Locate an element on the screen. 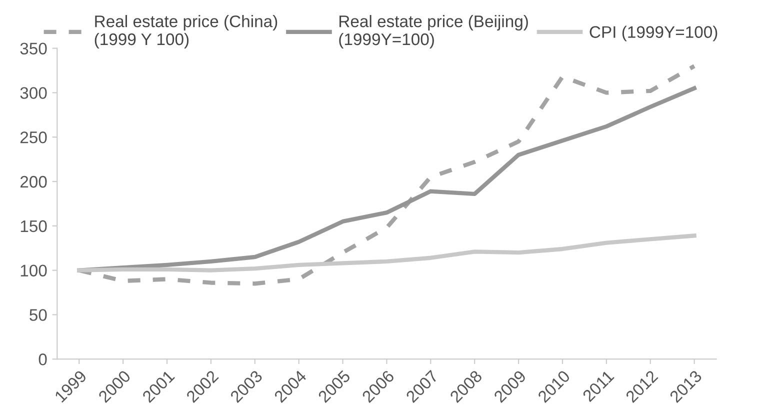 This screenshot has width=762, height=420. legend-label: CPI (1999Y=100) is located at coordinates (654, 34).